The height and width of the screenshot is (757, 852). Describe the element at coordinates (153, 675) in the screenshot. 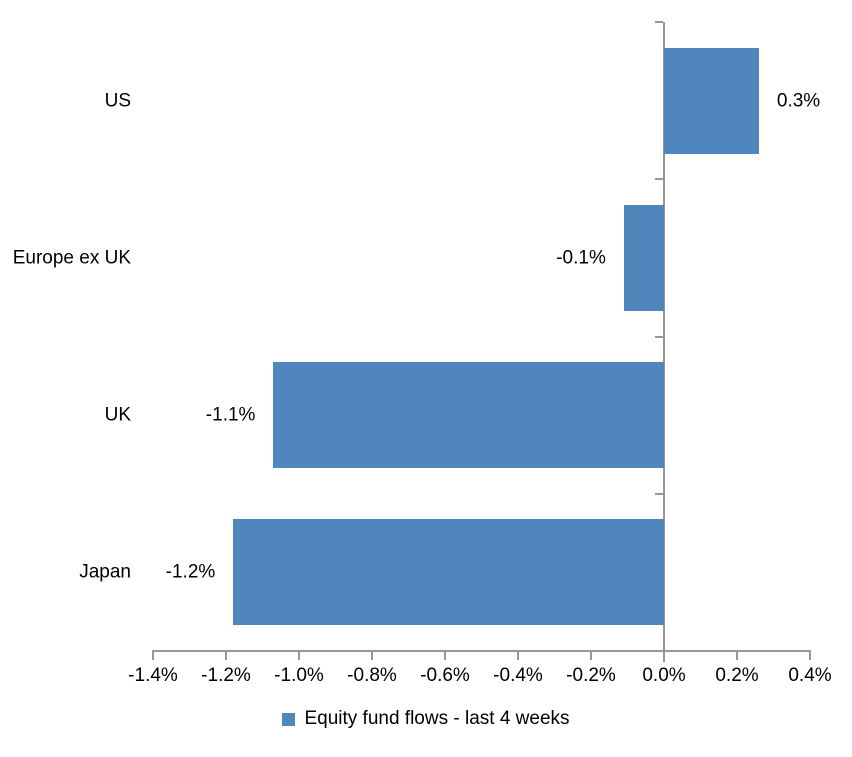

I see `x-tick-label: -1.4%` at that location.